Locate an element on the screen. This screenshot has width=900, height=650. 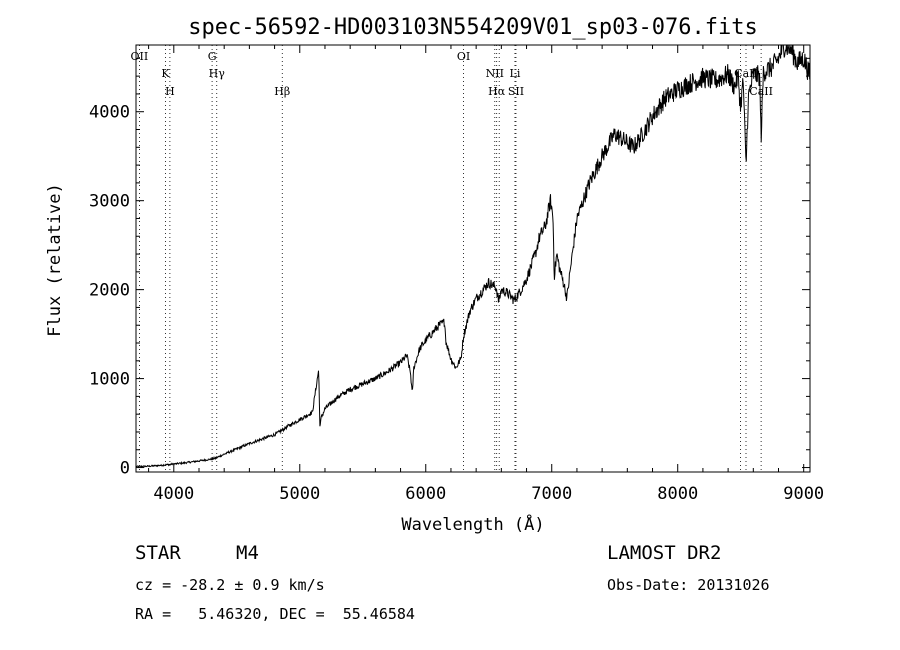
redshift-text: cz = -28.2 ± 0.9 km/s is located at coordinates (230, 585).